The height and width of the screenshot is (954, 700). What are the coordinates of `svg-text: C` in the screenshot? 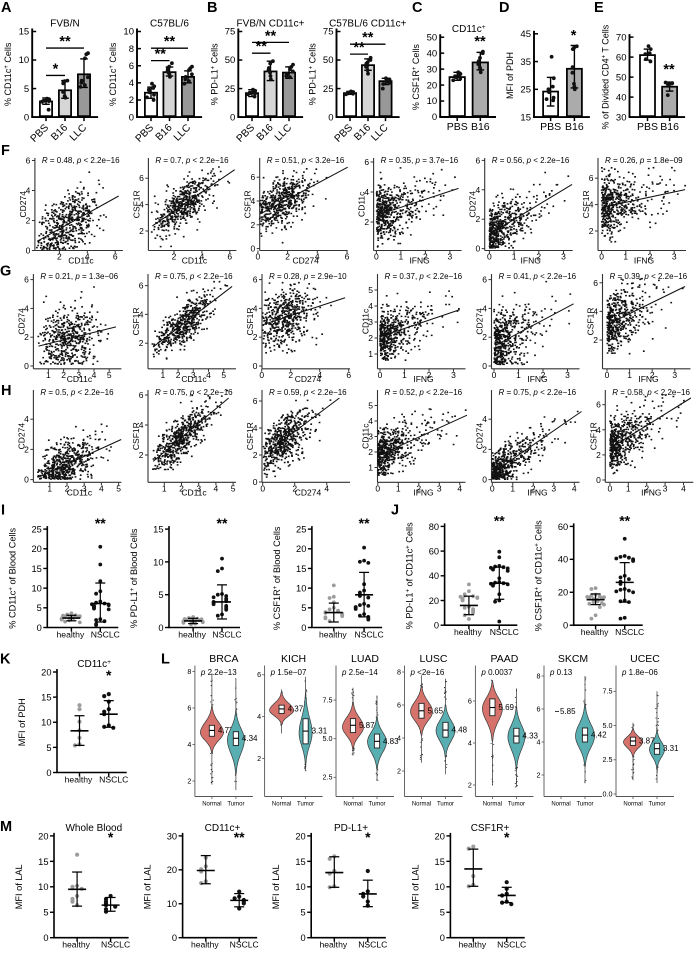 It's located at (417, 8).